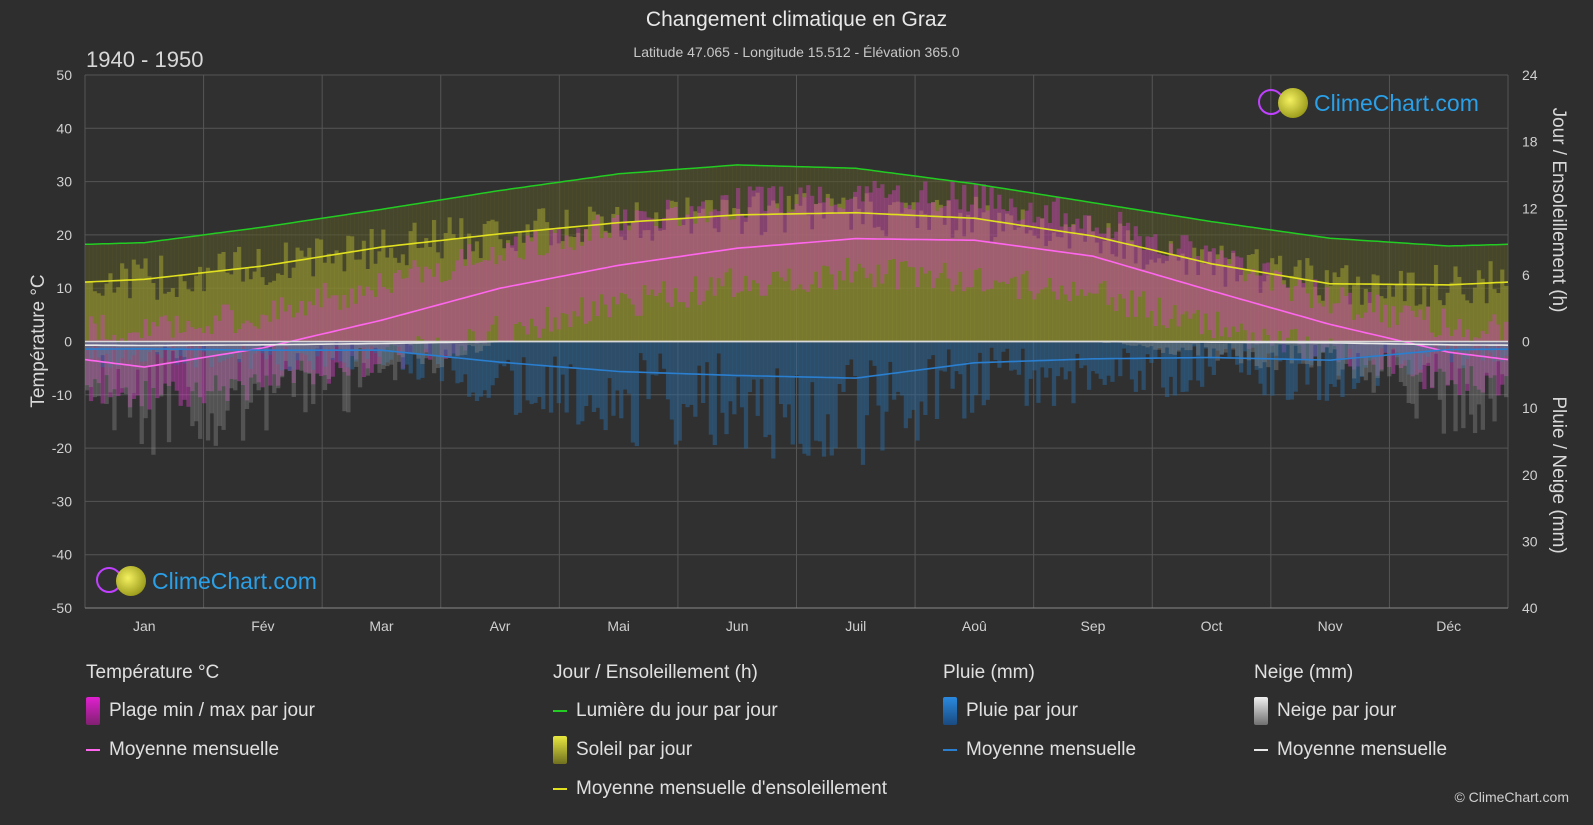 The width and height of the screenshot is (1593, 825). What do you see at coordinates (1092, 626) in the screenshot?
I see `x-tick-label: Sep` at bounding box center [1092, 626].